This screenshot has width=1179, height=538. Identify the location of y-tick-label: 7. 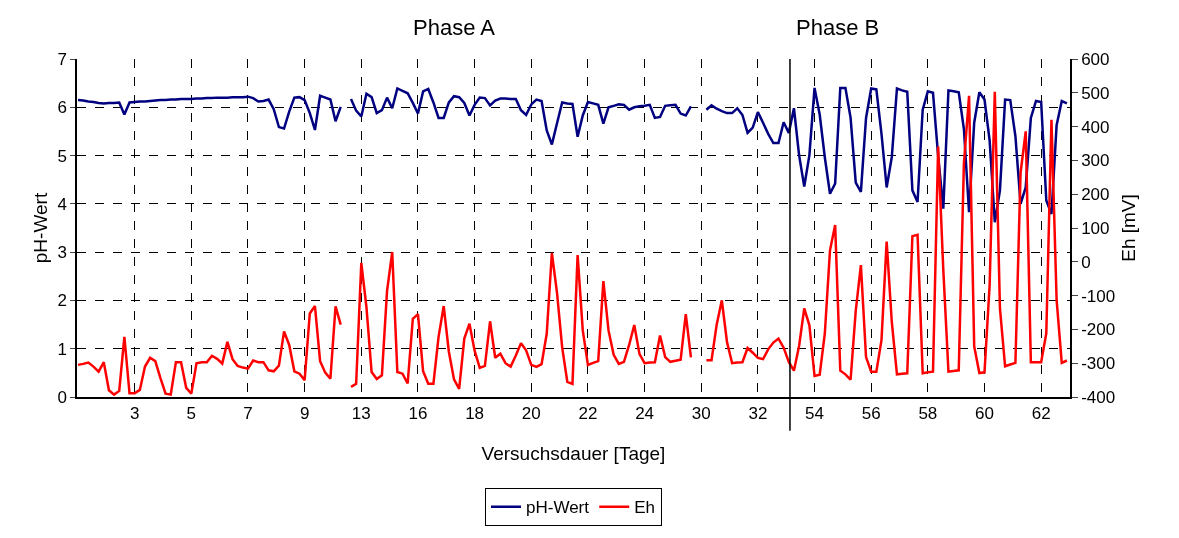
(62, 59).